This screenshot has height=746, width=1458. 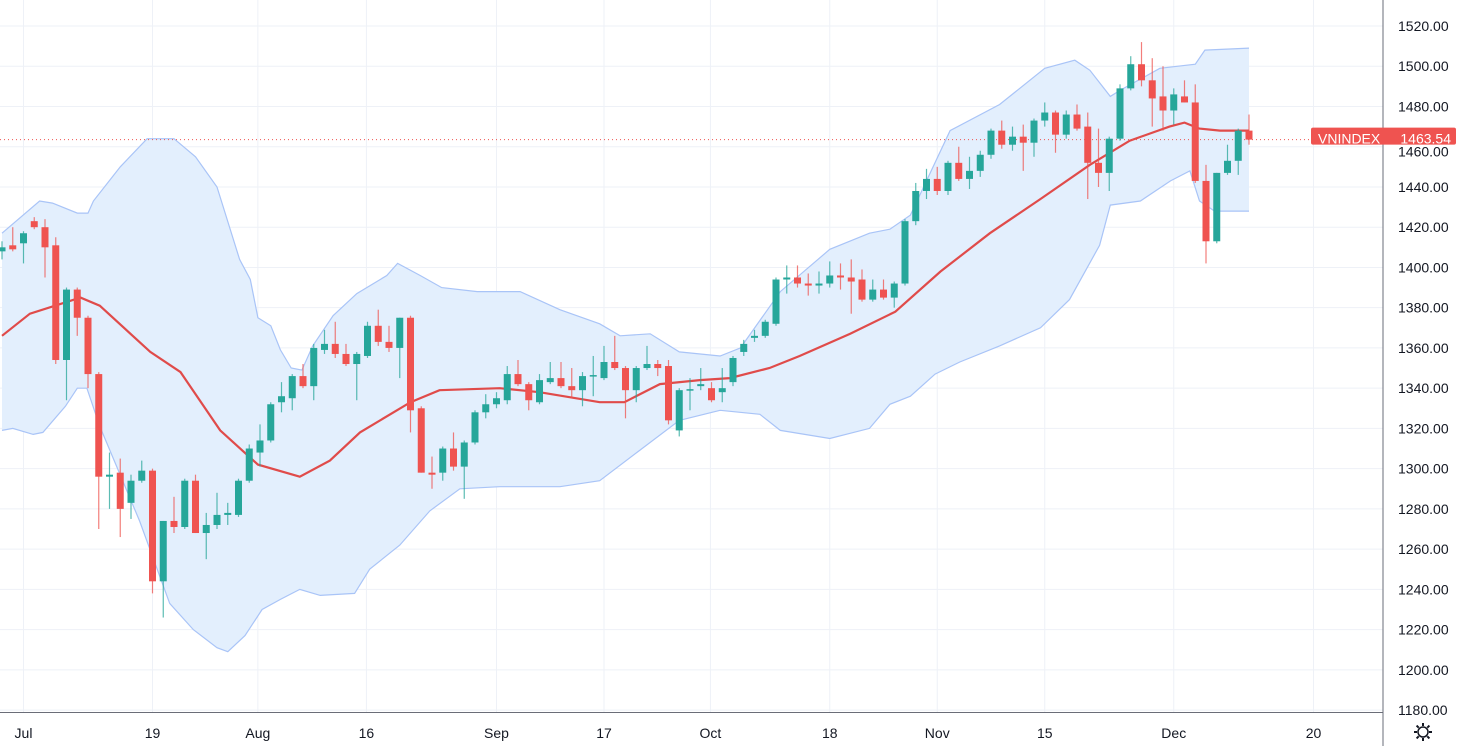 What do you see at coordinates (1423, 732) in the screenshot?
I see `gear-icon` at bounding box center [1423, 732].